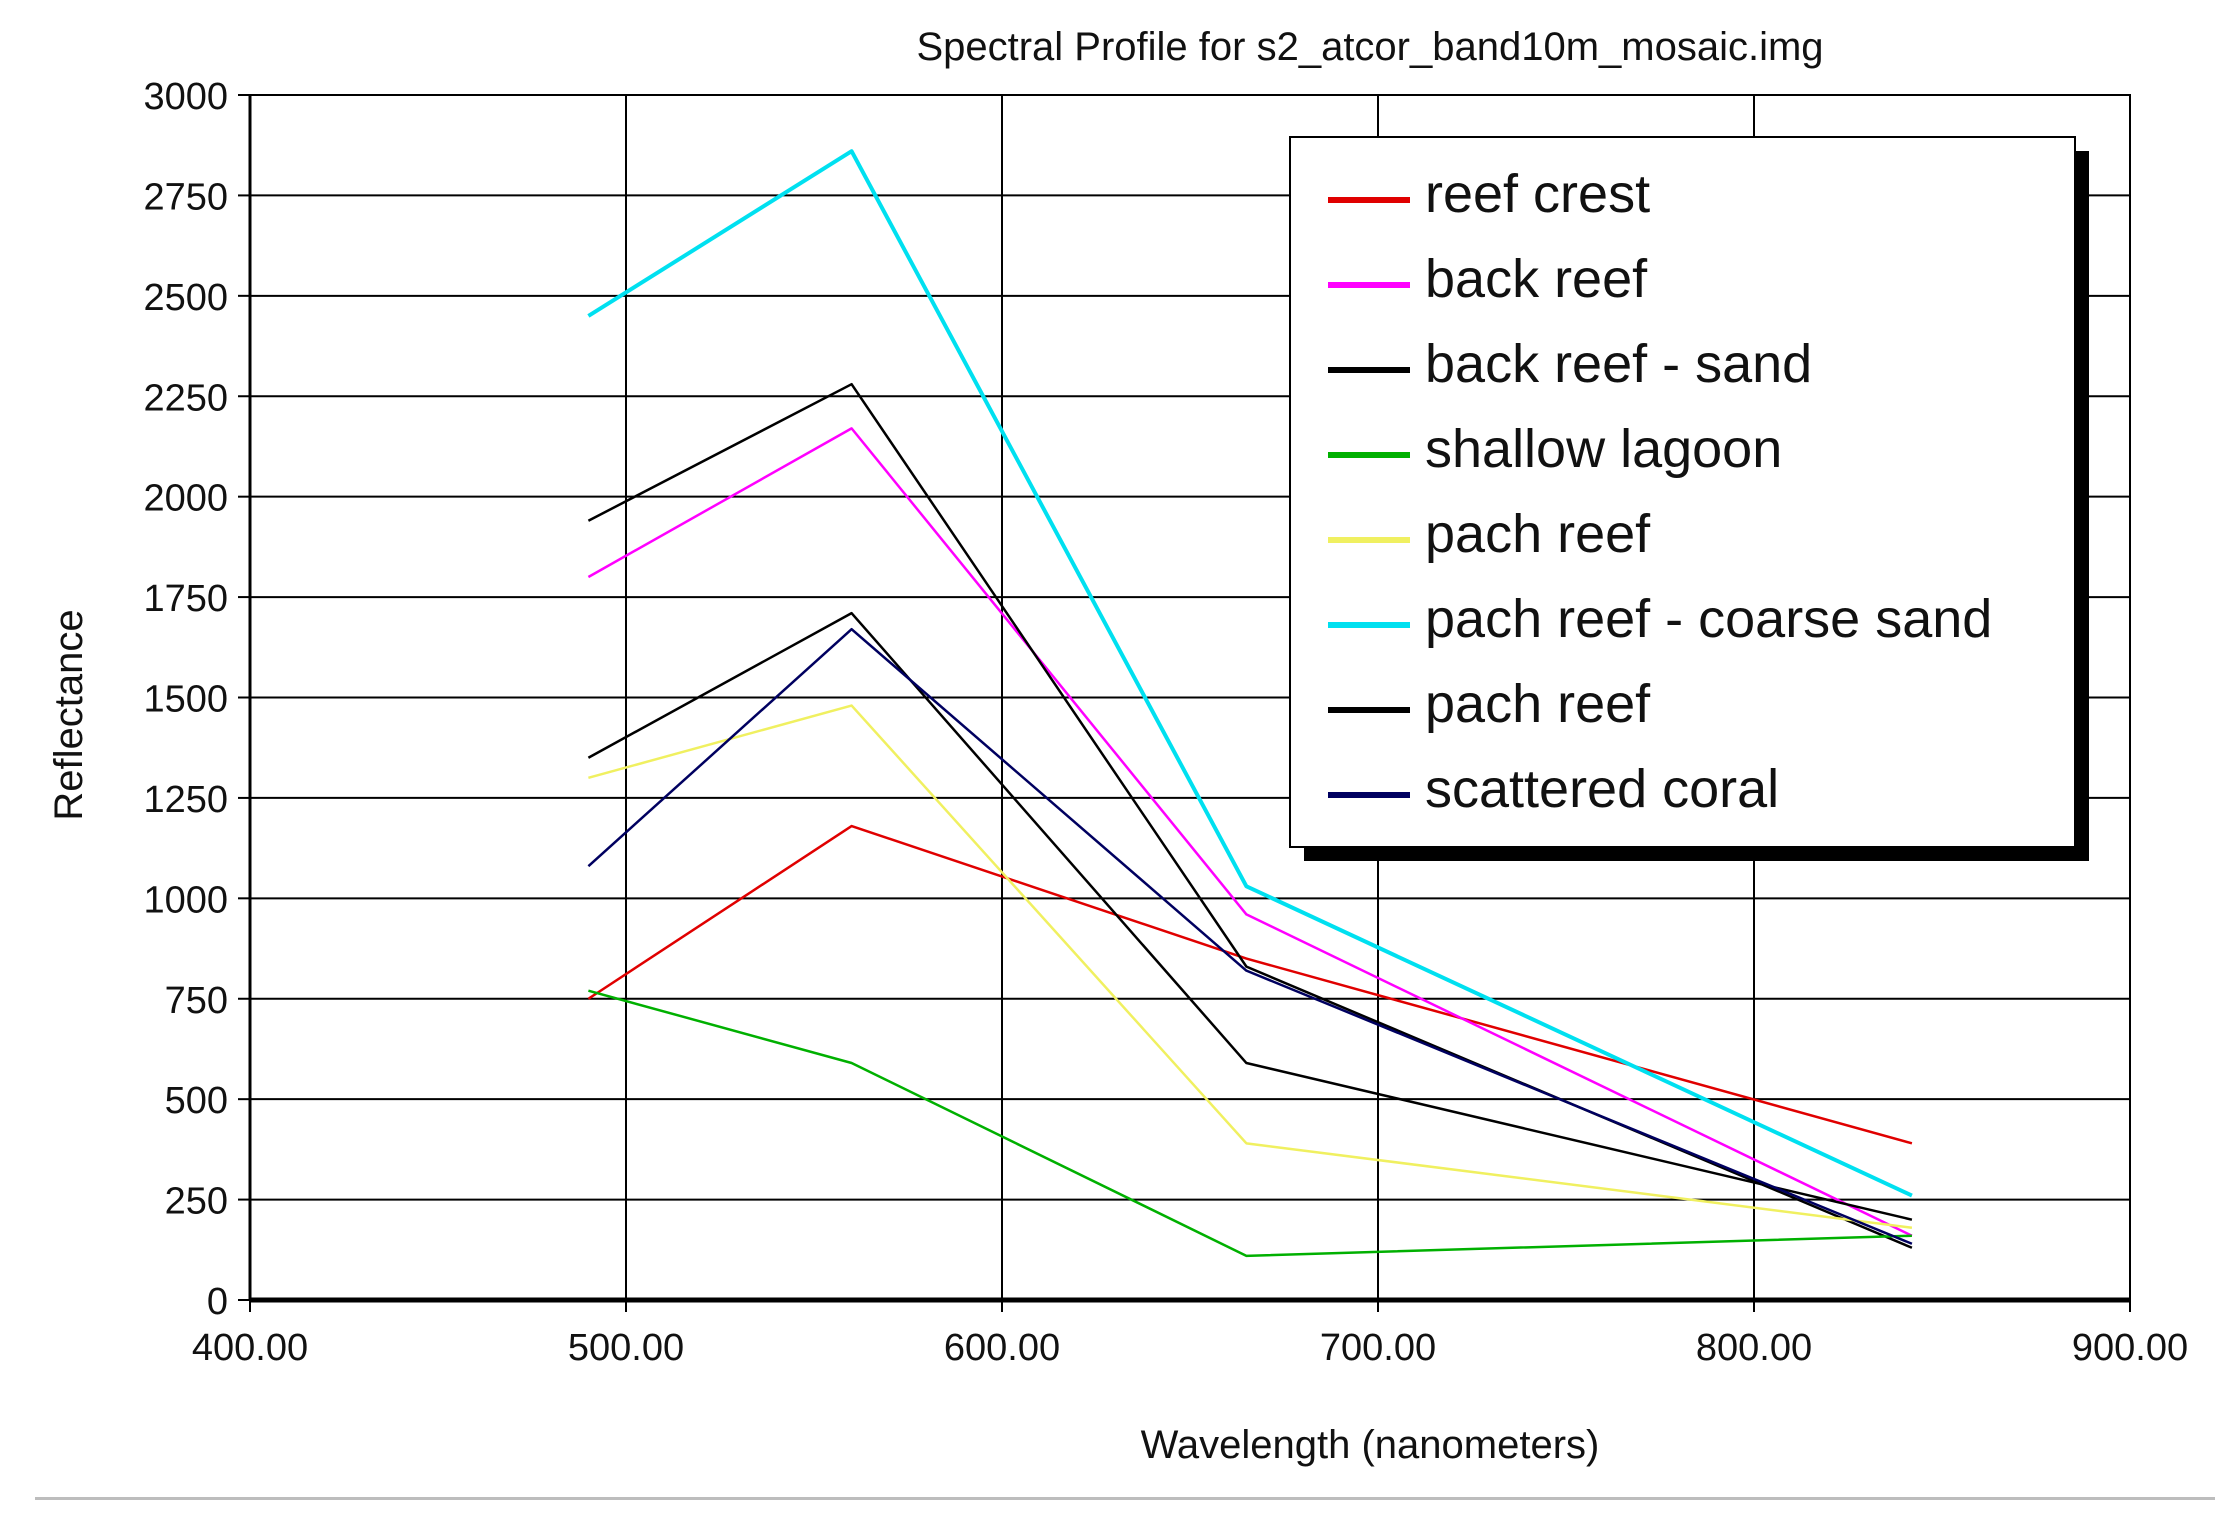 The image size is (2229, 1530). I want to click on y-tick-label: 2000, so click(185, 499).